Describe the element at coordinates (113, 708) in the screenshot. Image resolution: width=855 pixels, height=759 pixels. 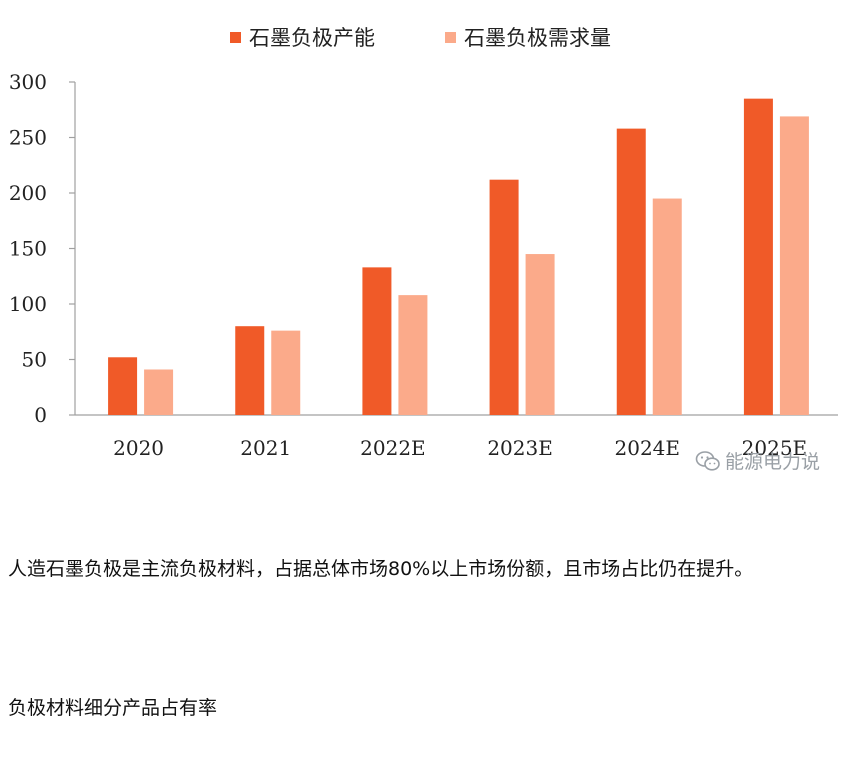
I see `article-subheading: 负极材料细分产品占有率` at that location.